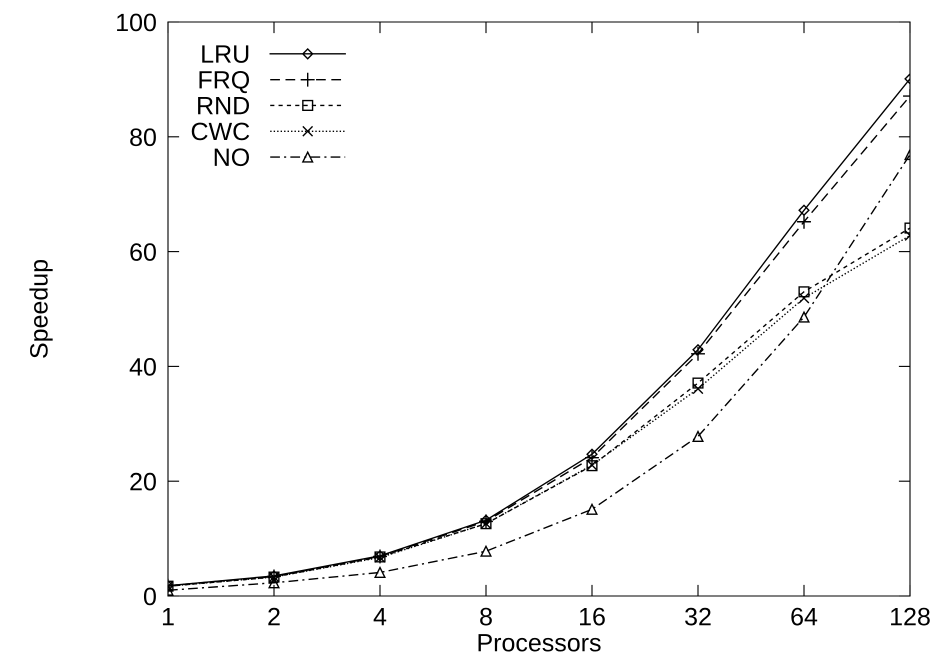 The height and width of the screenshot is (672, 933). Describe the element at coordinates (143, 367) in the screenshot. I see `y-tick-label: 40` at that location.